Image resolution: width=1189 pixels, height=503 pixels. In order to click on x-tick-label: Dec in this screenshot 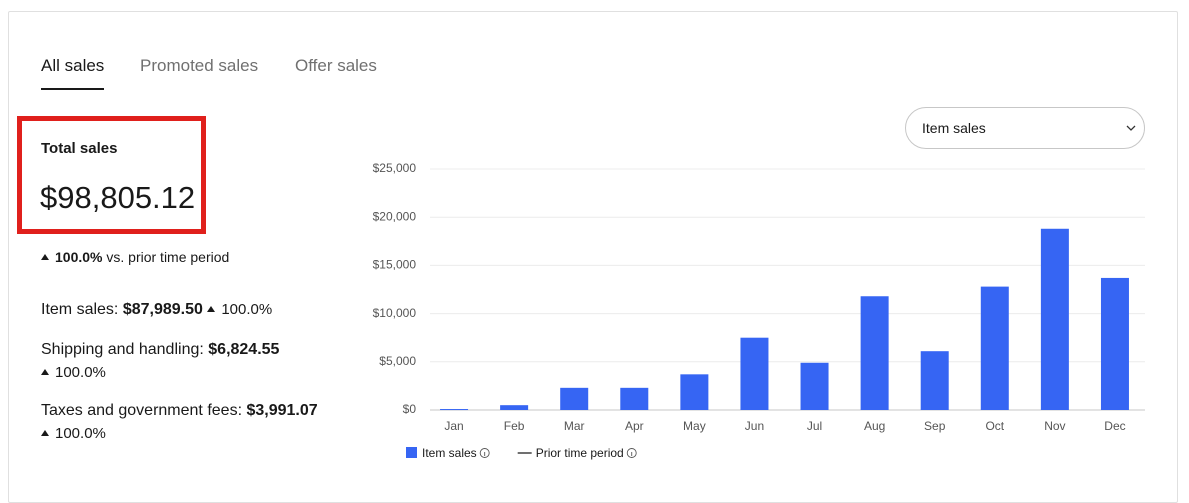, I will do `click(1114, 426)`.